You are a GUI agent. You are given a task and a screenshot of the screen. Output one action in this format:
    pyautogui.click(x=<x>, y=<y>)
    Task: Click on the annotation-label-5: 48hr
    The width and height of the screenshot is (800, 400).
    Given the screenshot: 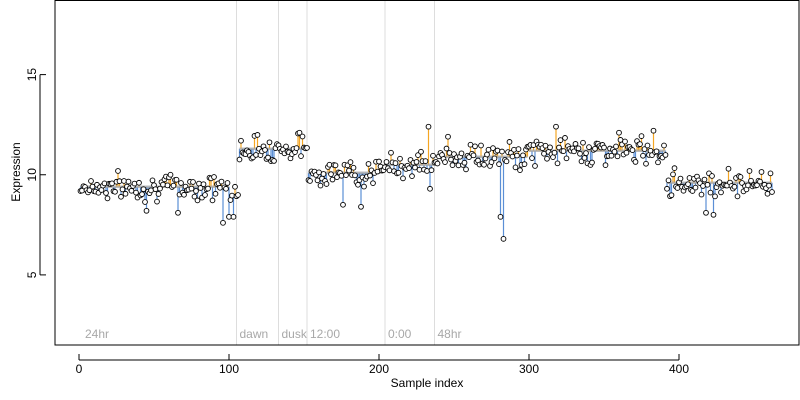 What is the action you would take?
    pyautogui.click(x=450, y=334)
    